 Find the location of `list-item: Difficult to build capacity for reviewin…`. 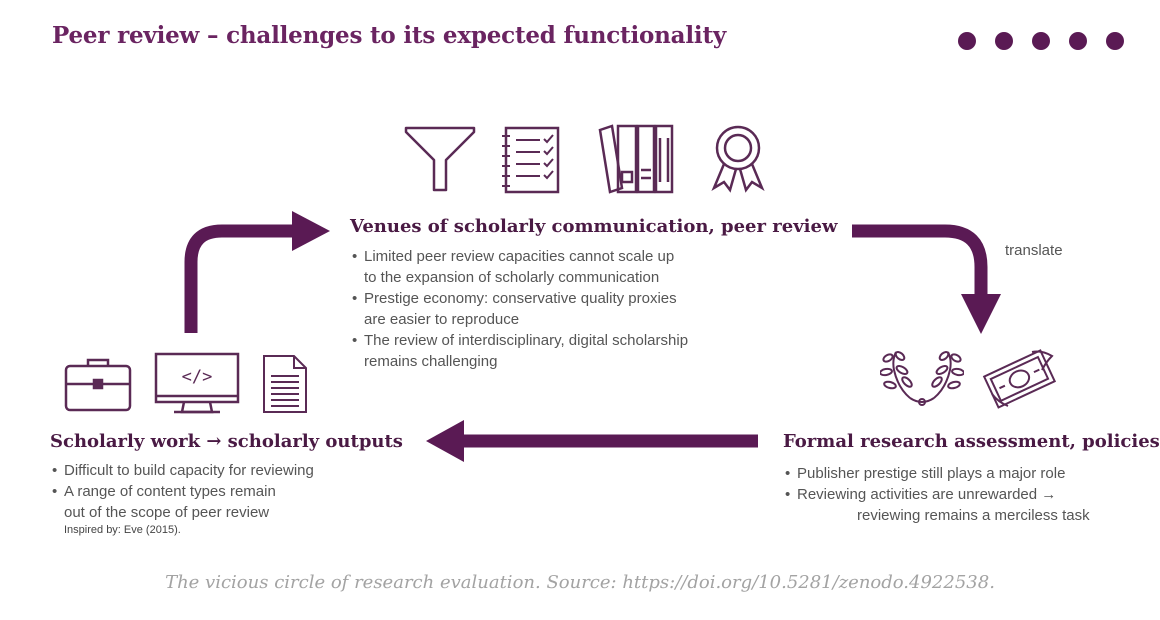

list-item: Difficult to build capacity for reviewin… is located at coordinates (222, 470).